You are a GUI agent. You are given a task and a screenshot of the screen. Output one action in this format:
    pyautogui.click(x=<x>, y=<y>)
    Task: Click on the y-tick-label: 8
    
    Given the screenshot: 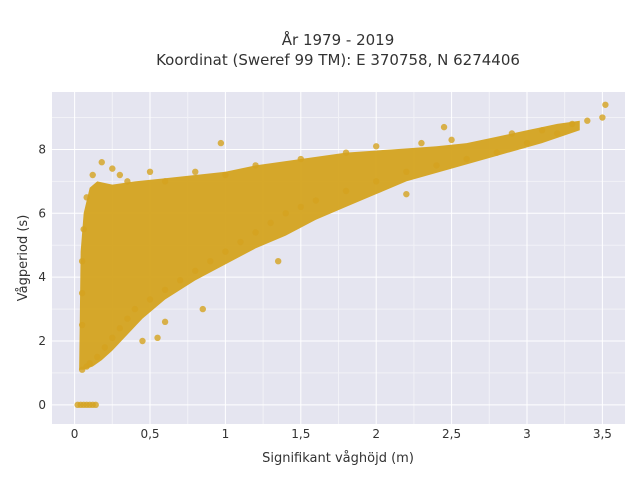 What is the action you would take?
    pyautogui.click(x=42, y=149)
    